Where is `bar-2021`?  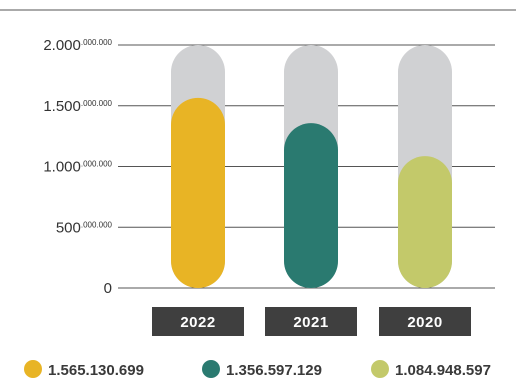
bar-2021 is located at coordinates (311, 205).